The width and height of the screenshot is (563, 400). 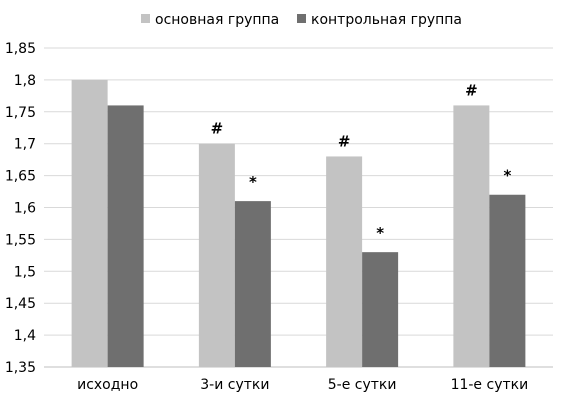 I want to click on x-tick-label: 11-е сутки, so click(x=490, y=385).